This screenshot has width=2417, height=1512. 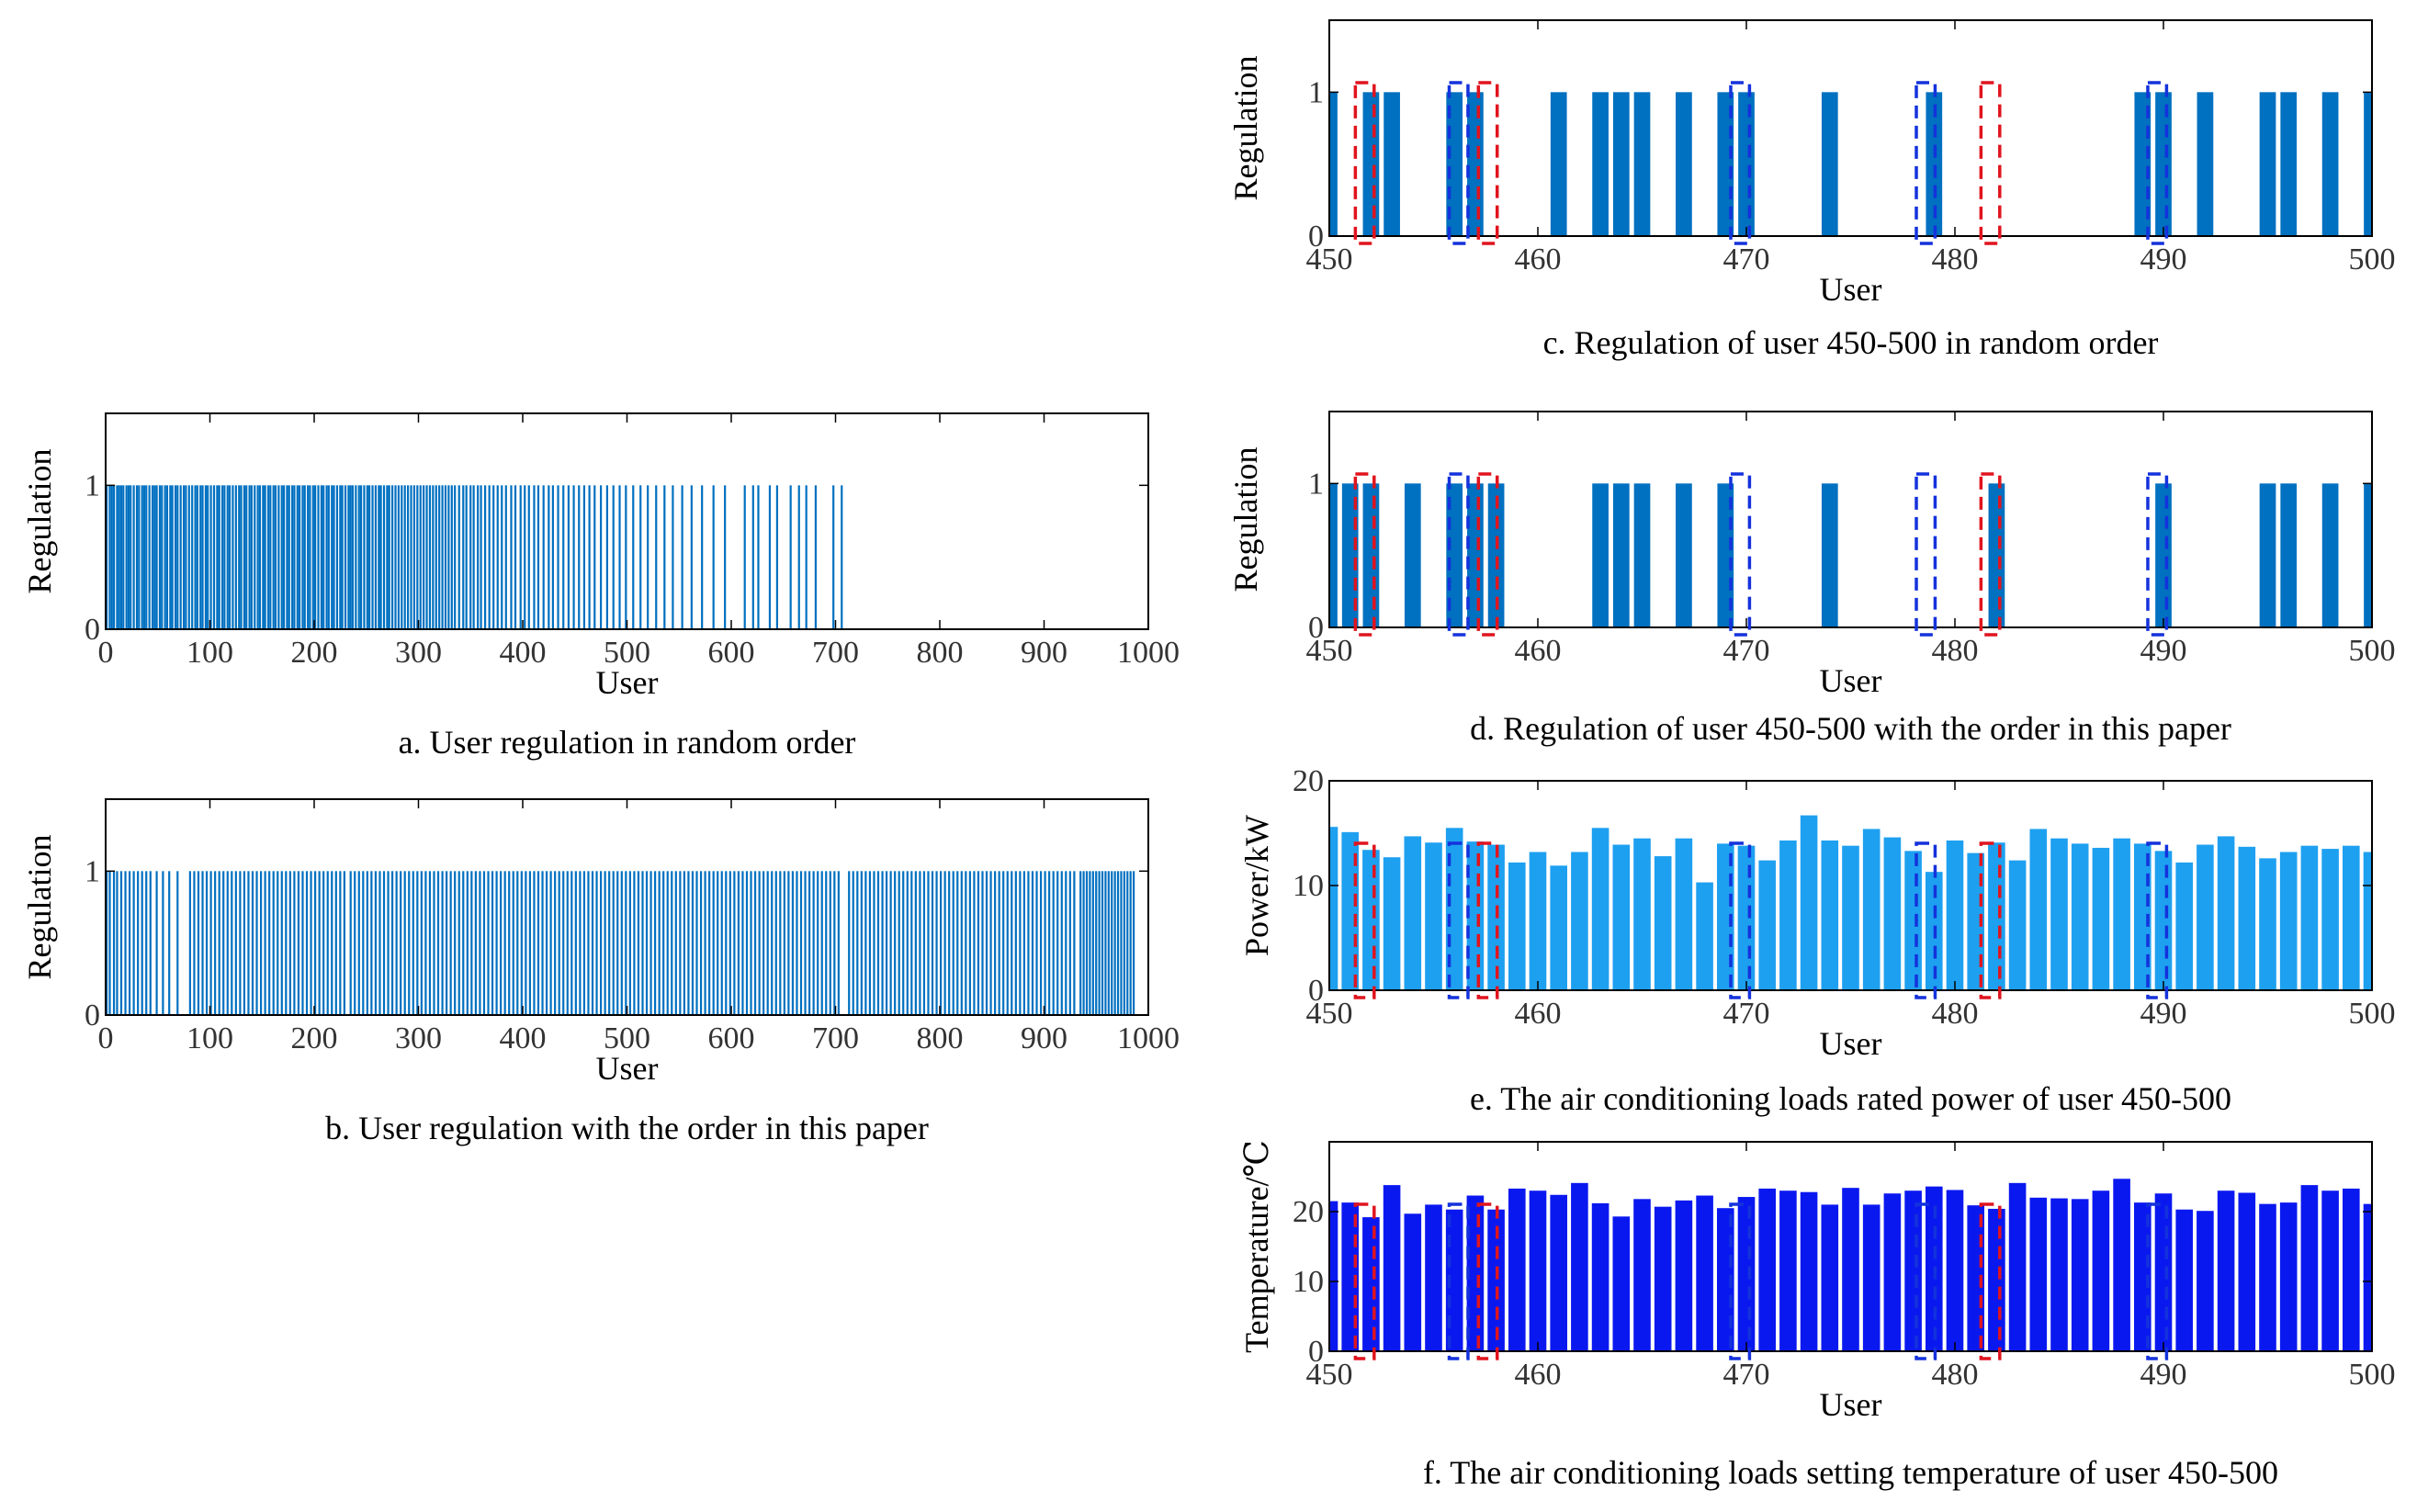 I want to click on x-tick-label: 200, so click(x=315, y=653).